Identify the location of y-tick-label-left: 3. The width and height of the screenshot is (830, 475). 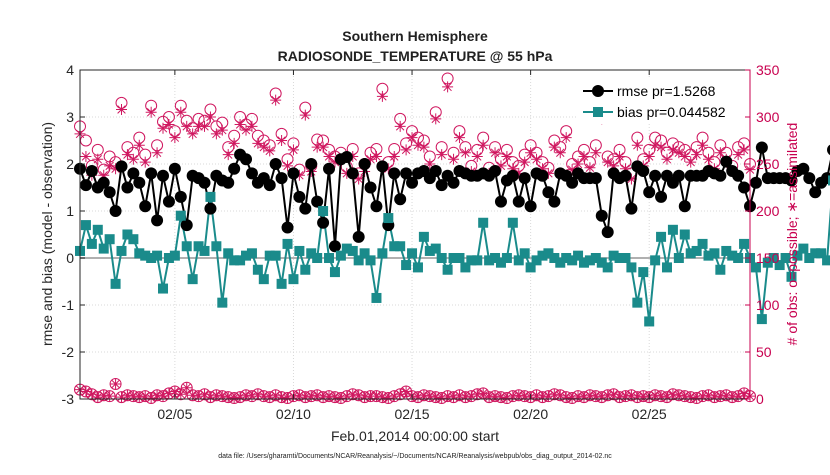
(70, 117).